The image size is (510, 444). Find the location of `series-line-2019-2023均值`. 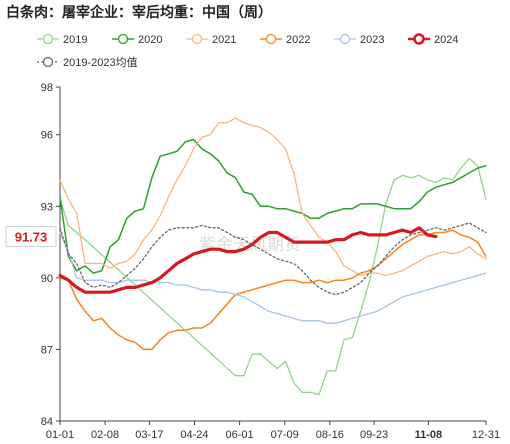

series-line-2019-2023均值 is located at coordinates (273, 259).